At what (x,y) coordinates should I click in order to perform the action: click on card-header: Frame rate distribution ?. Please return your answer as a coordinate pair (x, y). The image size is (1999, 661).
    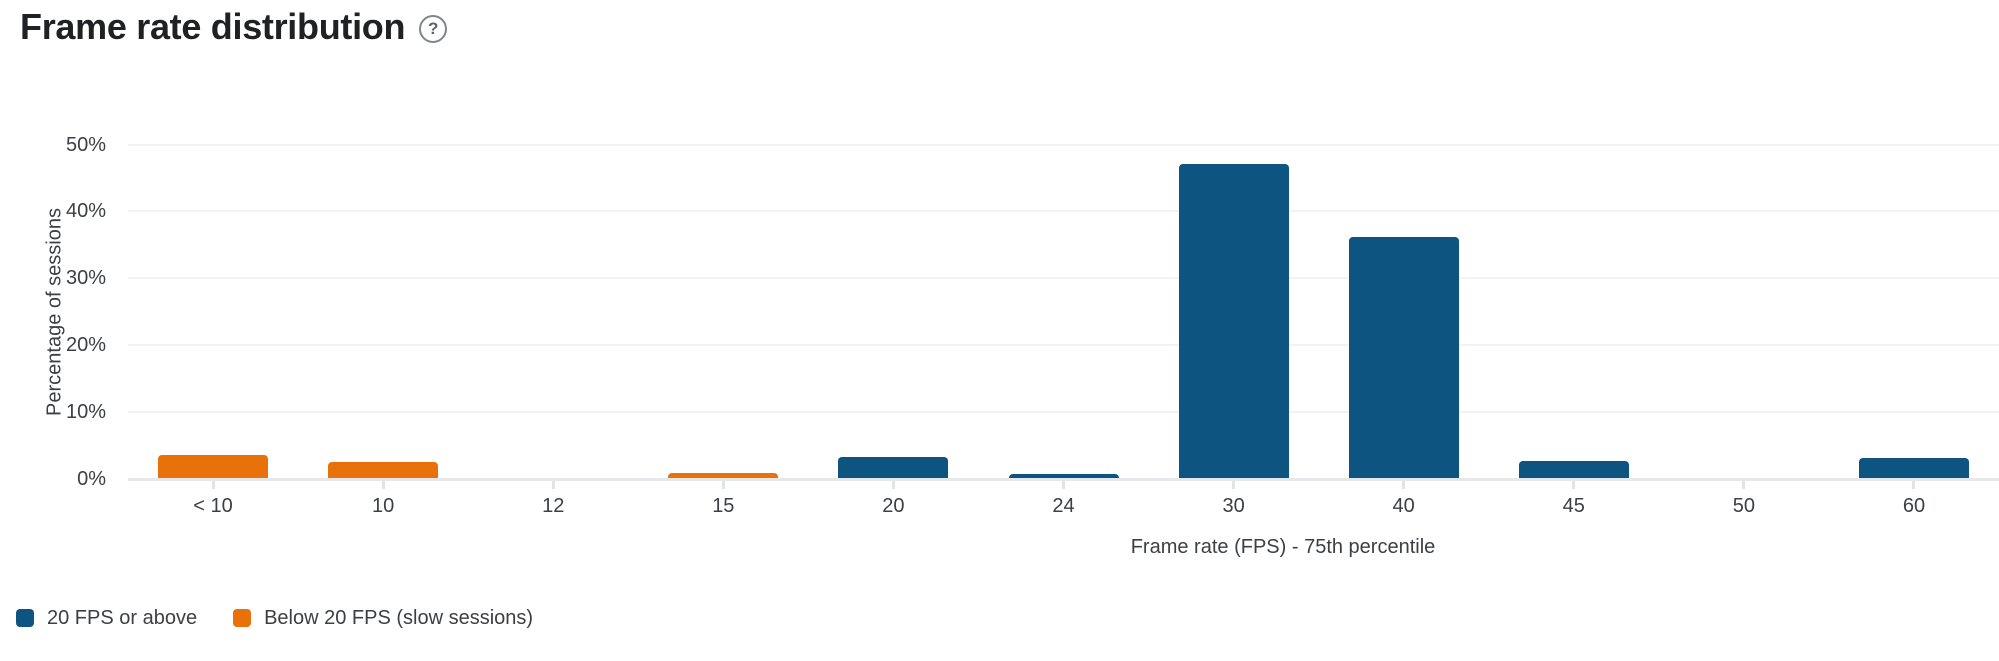
    Looking at the image, I should click on (234, 27).